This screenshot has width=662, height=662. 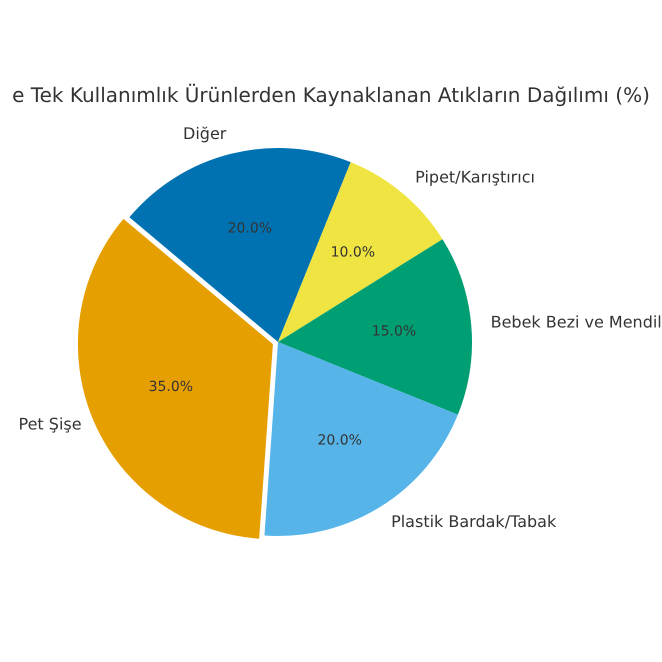 What do you see at coordinates (394, 331) in the screenshot?
I see `data-label: 15.0%` at bounding box center [394, 331].